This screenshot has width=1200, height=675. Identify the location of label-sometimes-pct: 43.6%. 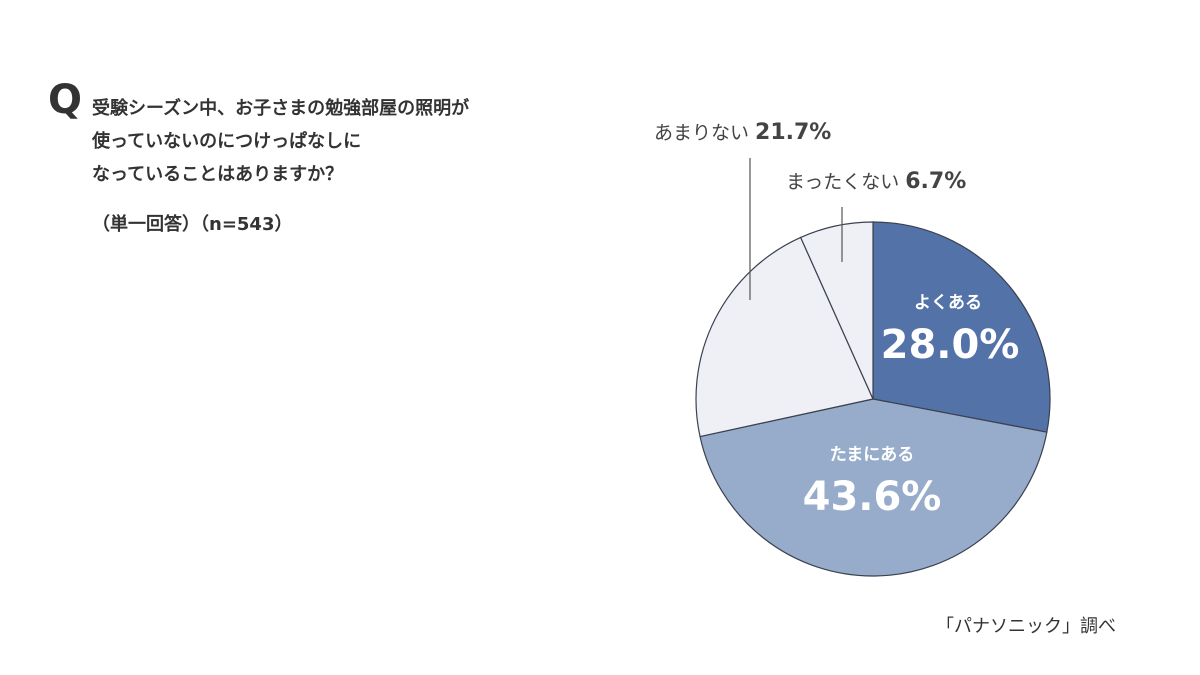
(872, 497).